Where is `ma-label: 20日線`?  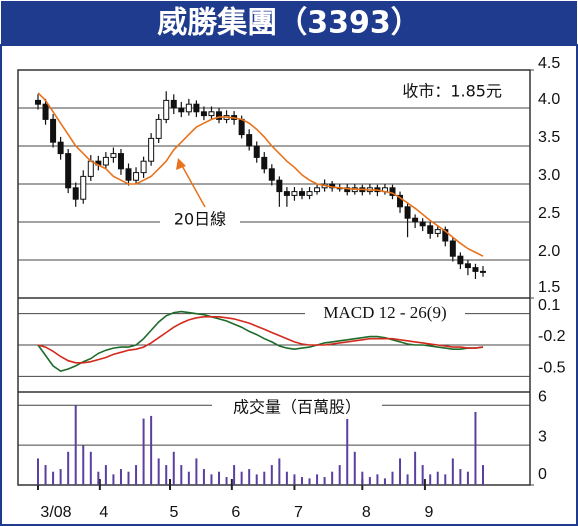
ma-label: 20日線 is located at coordinates (200, 219).